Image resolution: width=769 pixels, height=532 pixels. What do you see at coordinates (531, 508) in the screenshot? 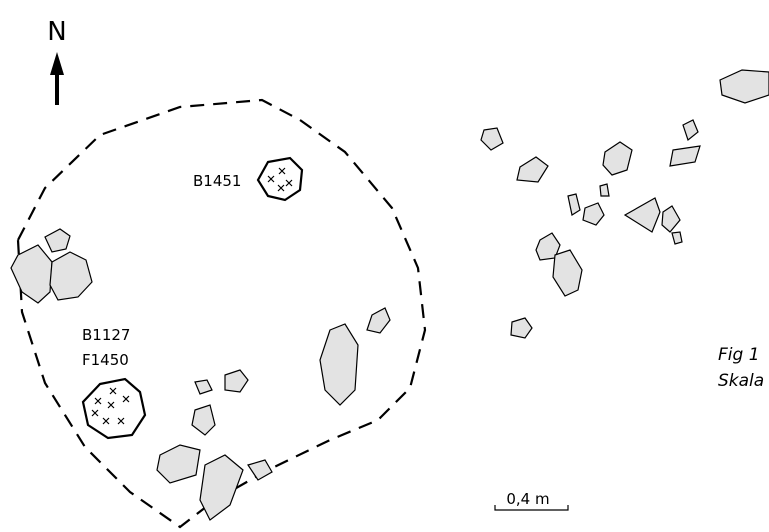
I see `scale-bar` at bounding box center [531, 508].